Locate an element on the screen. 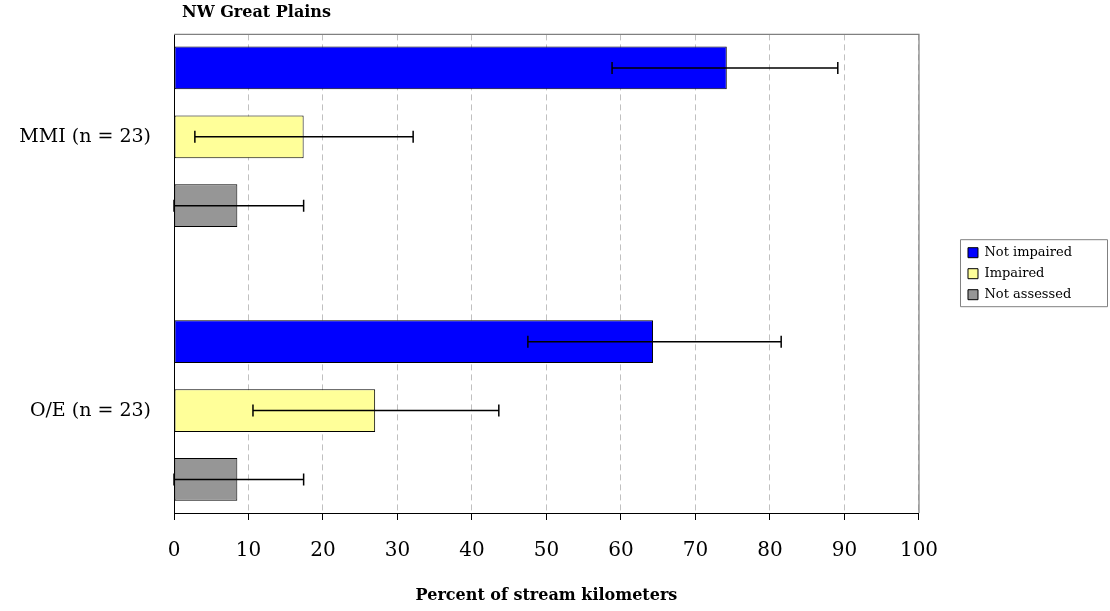  x-tick-label: 50 is located at coordinates (546, 549).